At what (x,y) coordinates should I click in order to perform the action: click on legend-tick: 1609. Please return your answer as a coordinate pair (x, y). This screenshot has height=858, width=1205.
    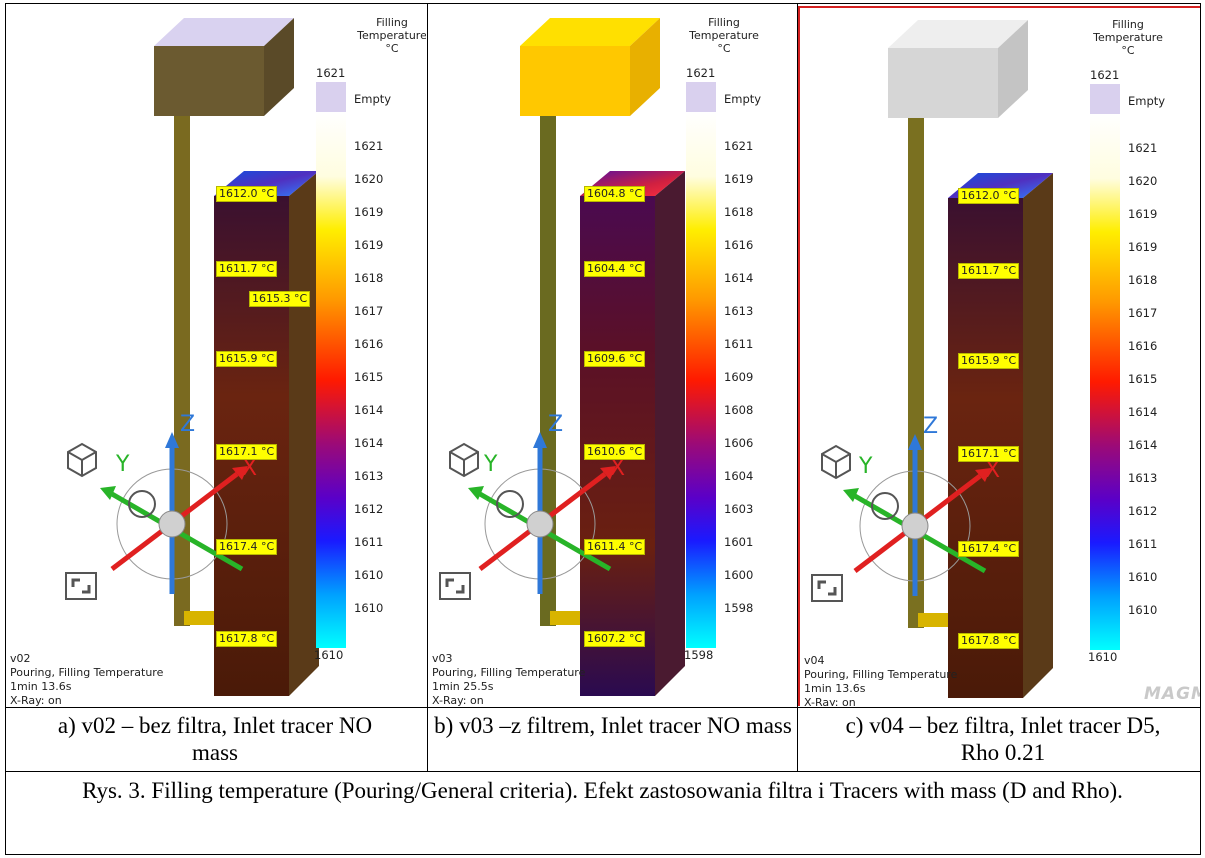
    Looking at the image, I should click on (739, 377).